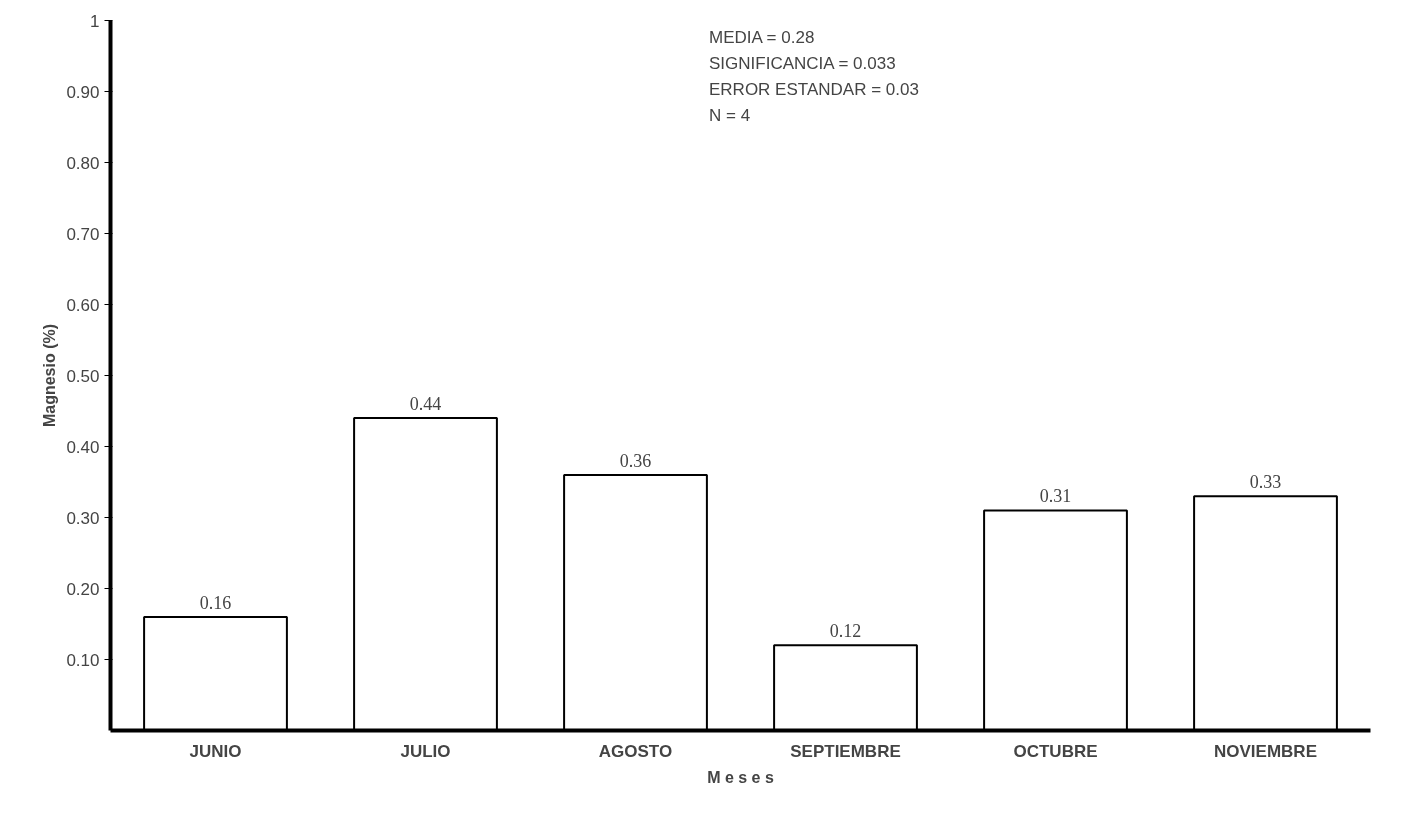  I want to click on y-tick-label: 0.70, so click(83, 234).